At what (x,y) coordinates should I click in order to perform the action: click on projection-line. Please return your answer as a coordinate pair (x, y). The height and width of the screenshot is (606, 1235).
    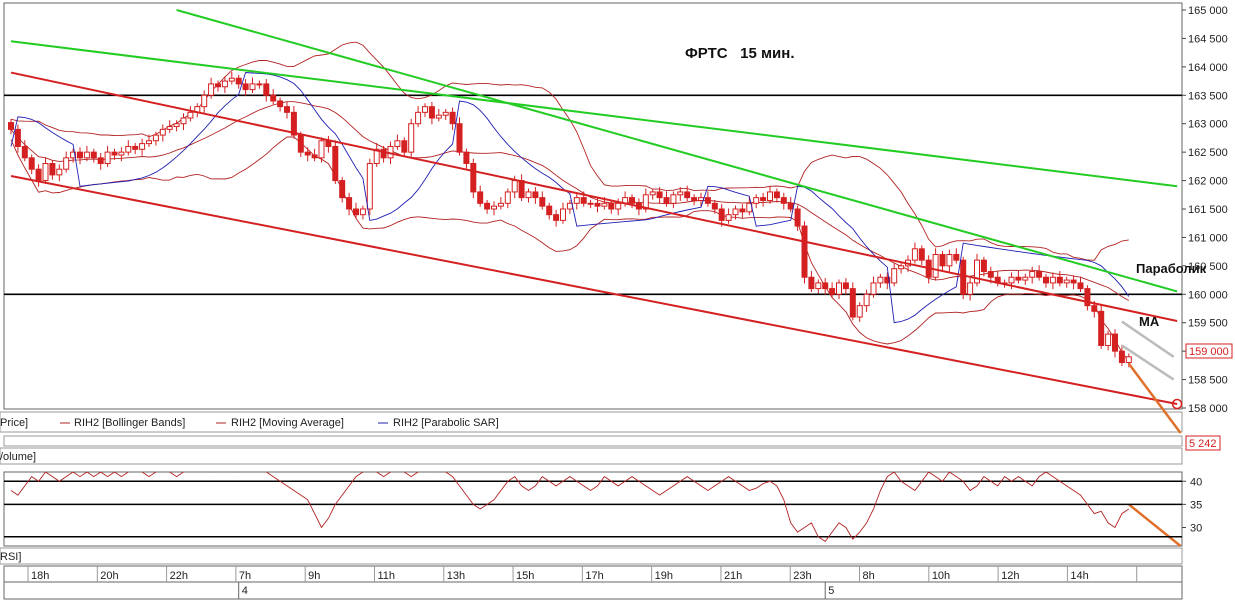
    Looking at the image, I should click on (1148, 339).